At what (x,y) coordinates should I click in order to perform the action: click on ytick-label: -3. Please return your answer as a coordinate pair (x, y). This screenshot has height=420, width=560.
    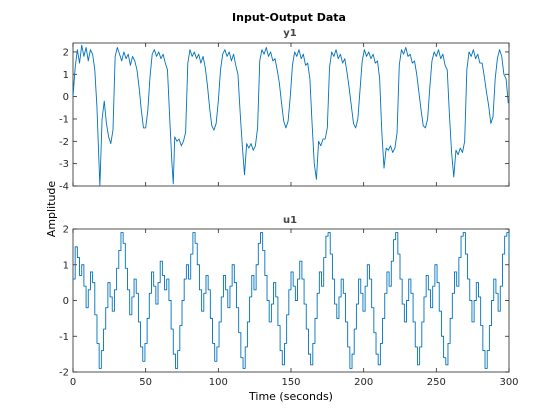
    Looking at the image, I should click on (64, 164).